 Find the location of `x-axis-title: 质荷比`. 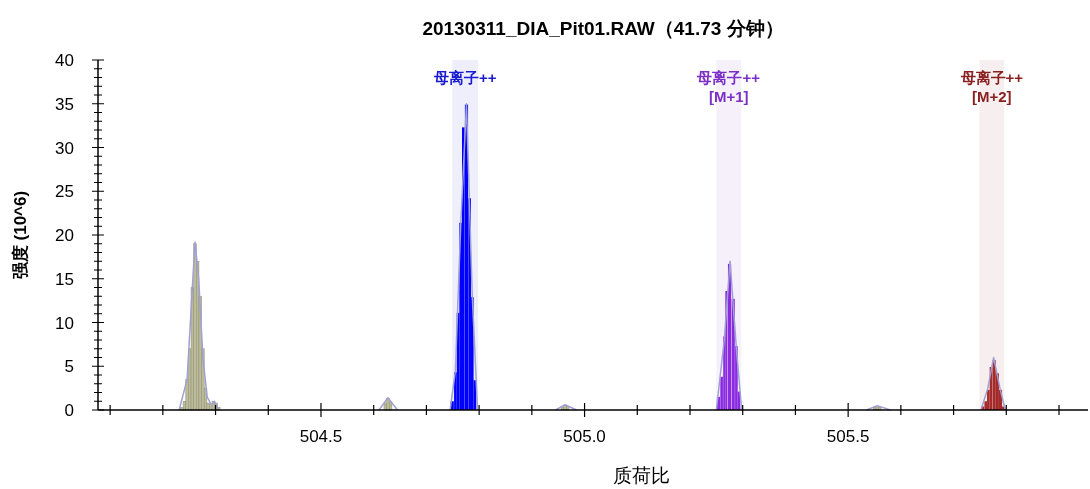

x-axis-title: 质荷比 is located at coordinates (641, 475).